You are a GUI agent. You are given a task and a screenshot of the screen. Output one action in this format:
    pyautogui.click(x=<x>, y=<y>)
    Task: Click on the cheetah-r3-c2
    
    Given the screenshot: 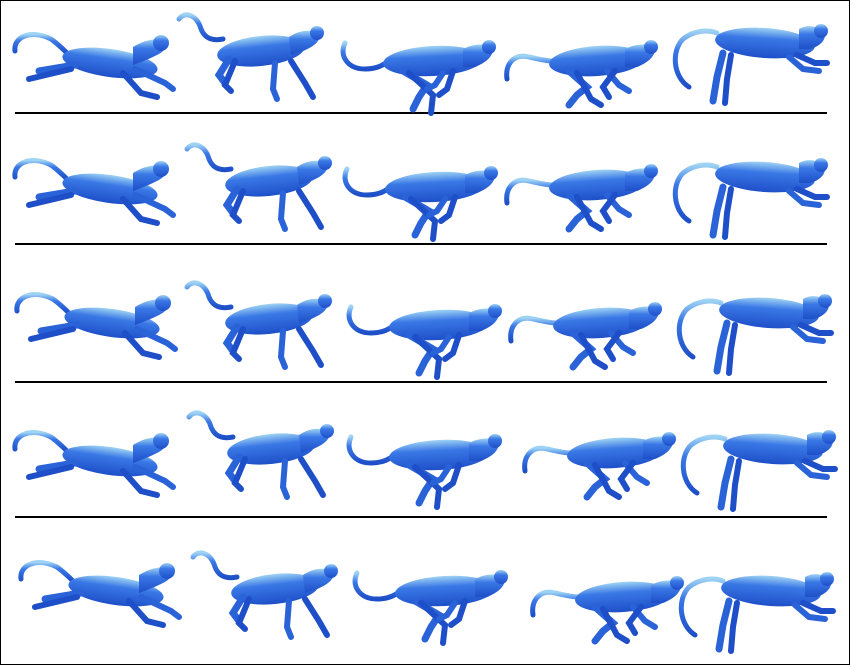 What is the action you would take?
    pyautogui.click(x=259, y=325)
    